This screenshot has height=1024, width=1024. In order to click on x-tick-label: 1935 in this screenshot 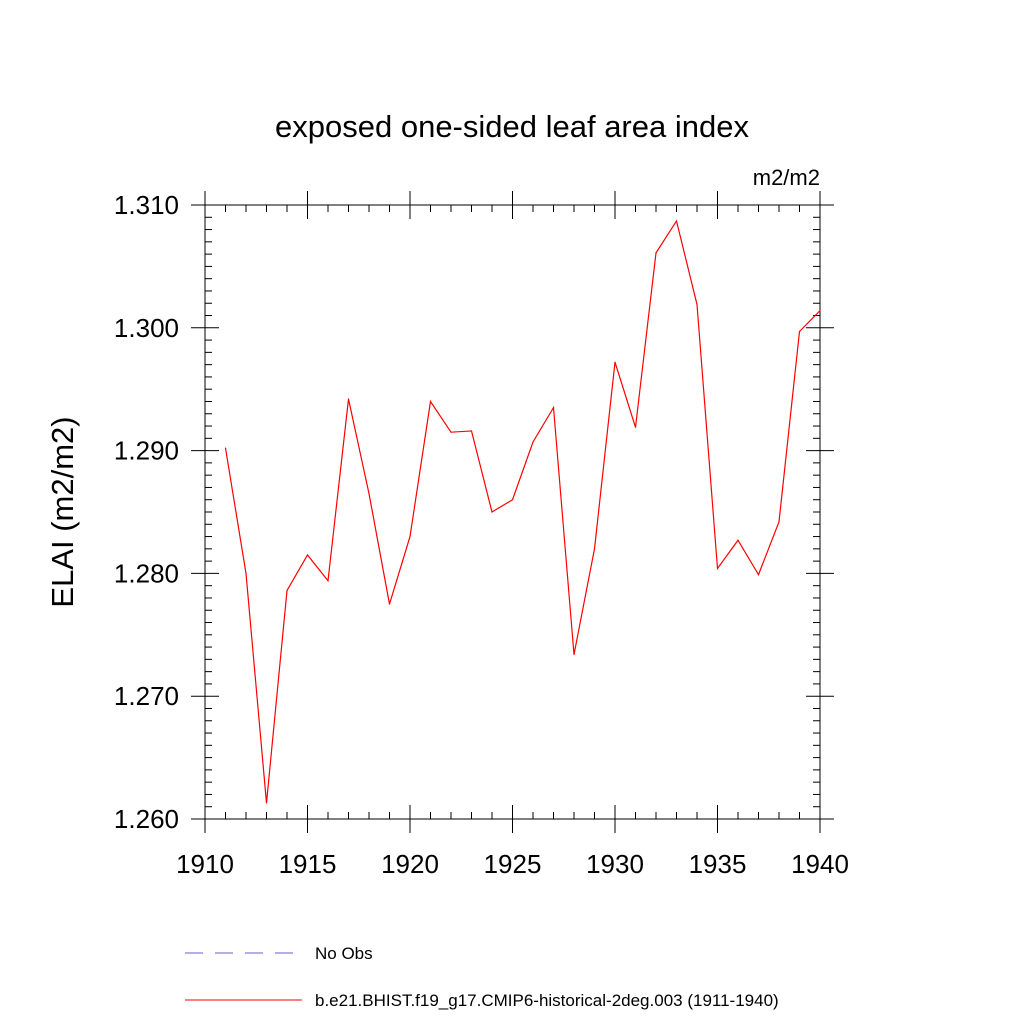, I will do `click(718, 864)`.